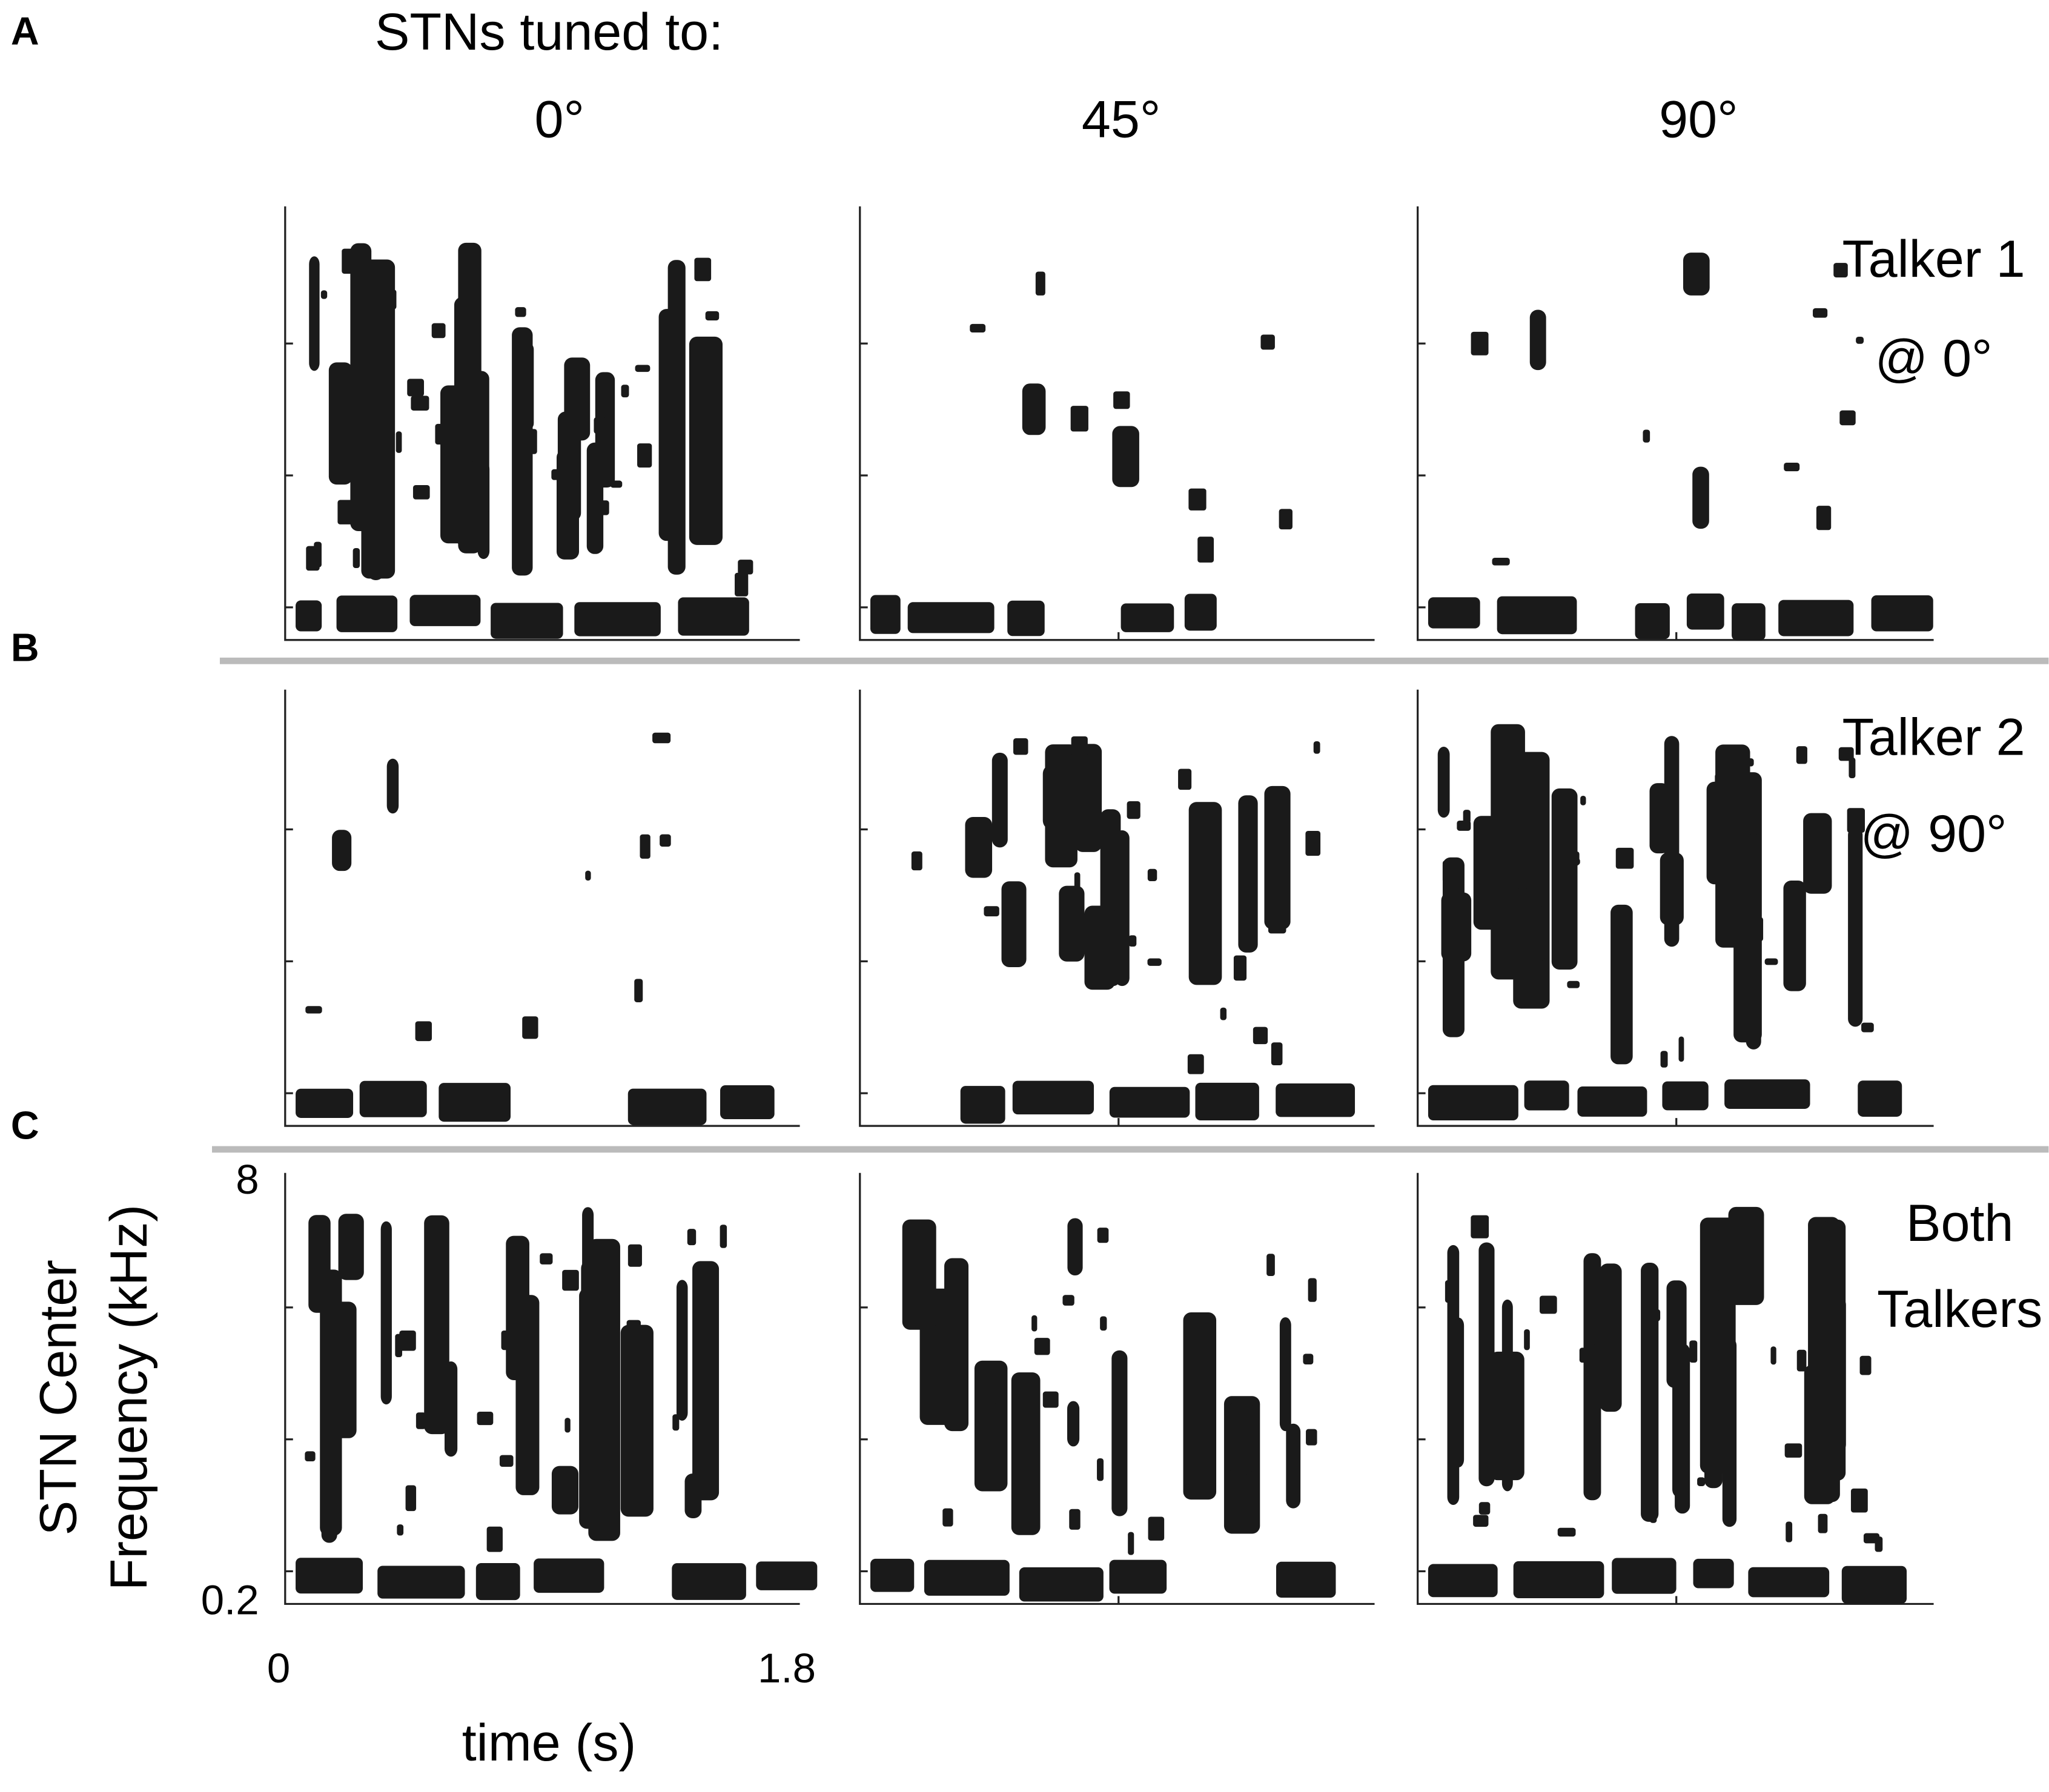 This screenshot has height=1792, width=2049. Describe the element at coordinates (549, 32) in the screenshot. I see `header-title: STNs tuned to:` at that location.